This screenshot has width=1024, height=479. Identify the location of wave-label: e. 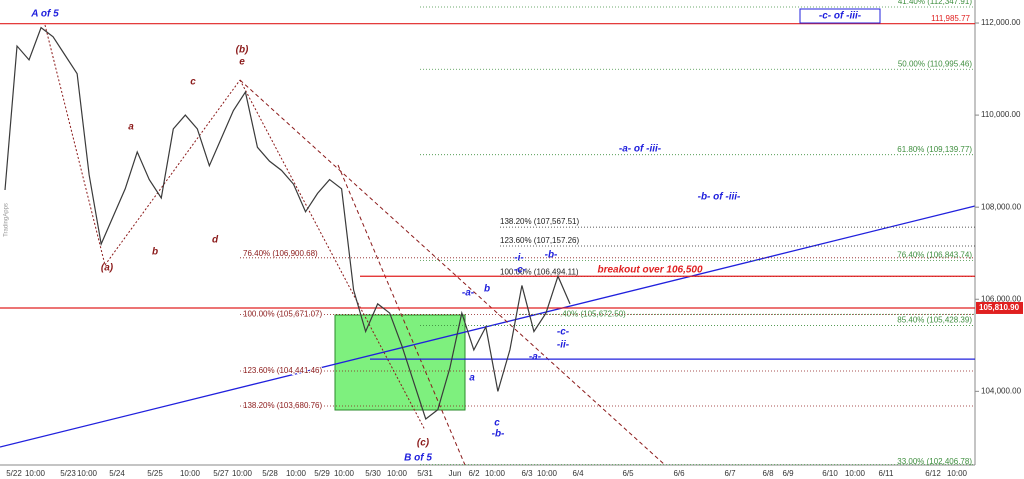
(242, 62).